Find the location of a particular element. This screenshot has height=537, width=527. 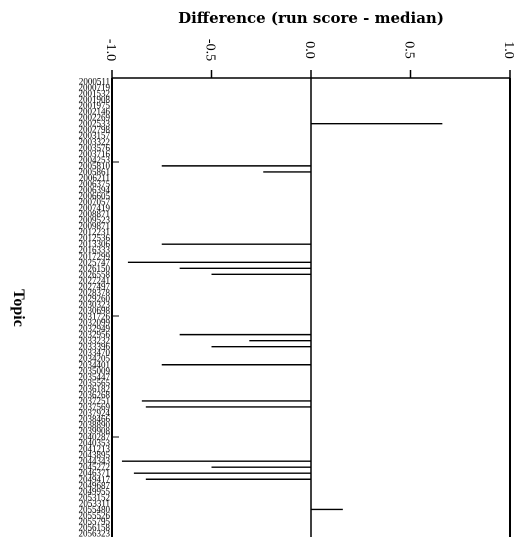

category-label: 2031726 is located at coordinates (95, 317).